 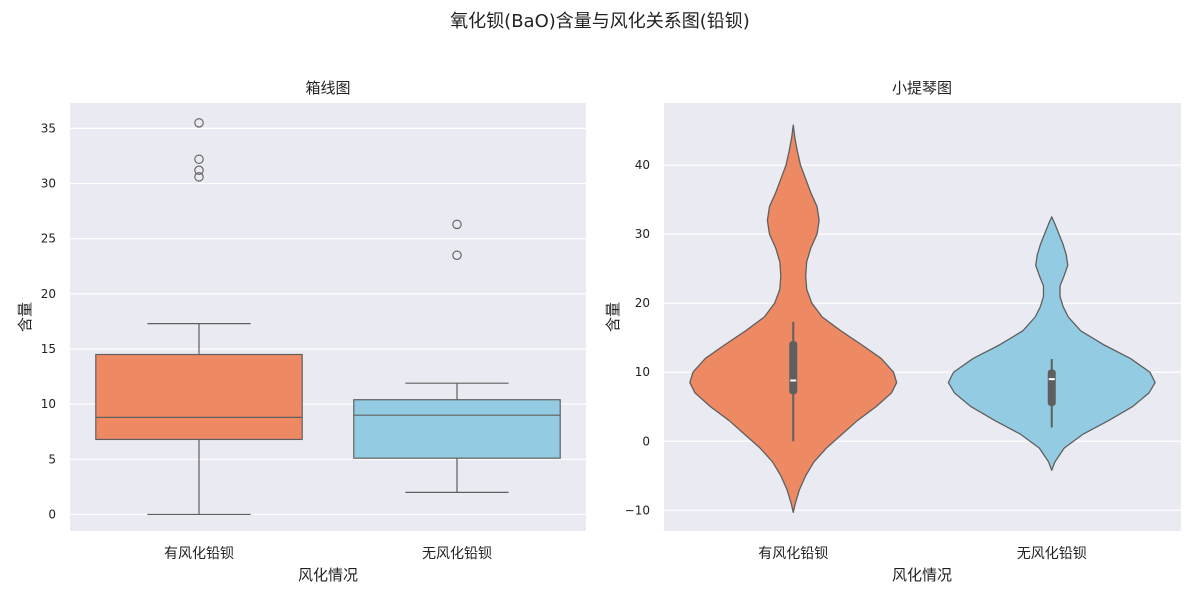 I want to click on box-plot-xlabel: 风化情况, so click(x=328, y=575).